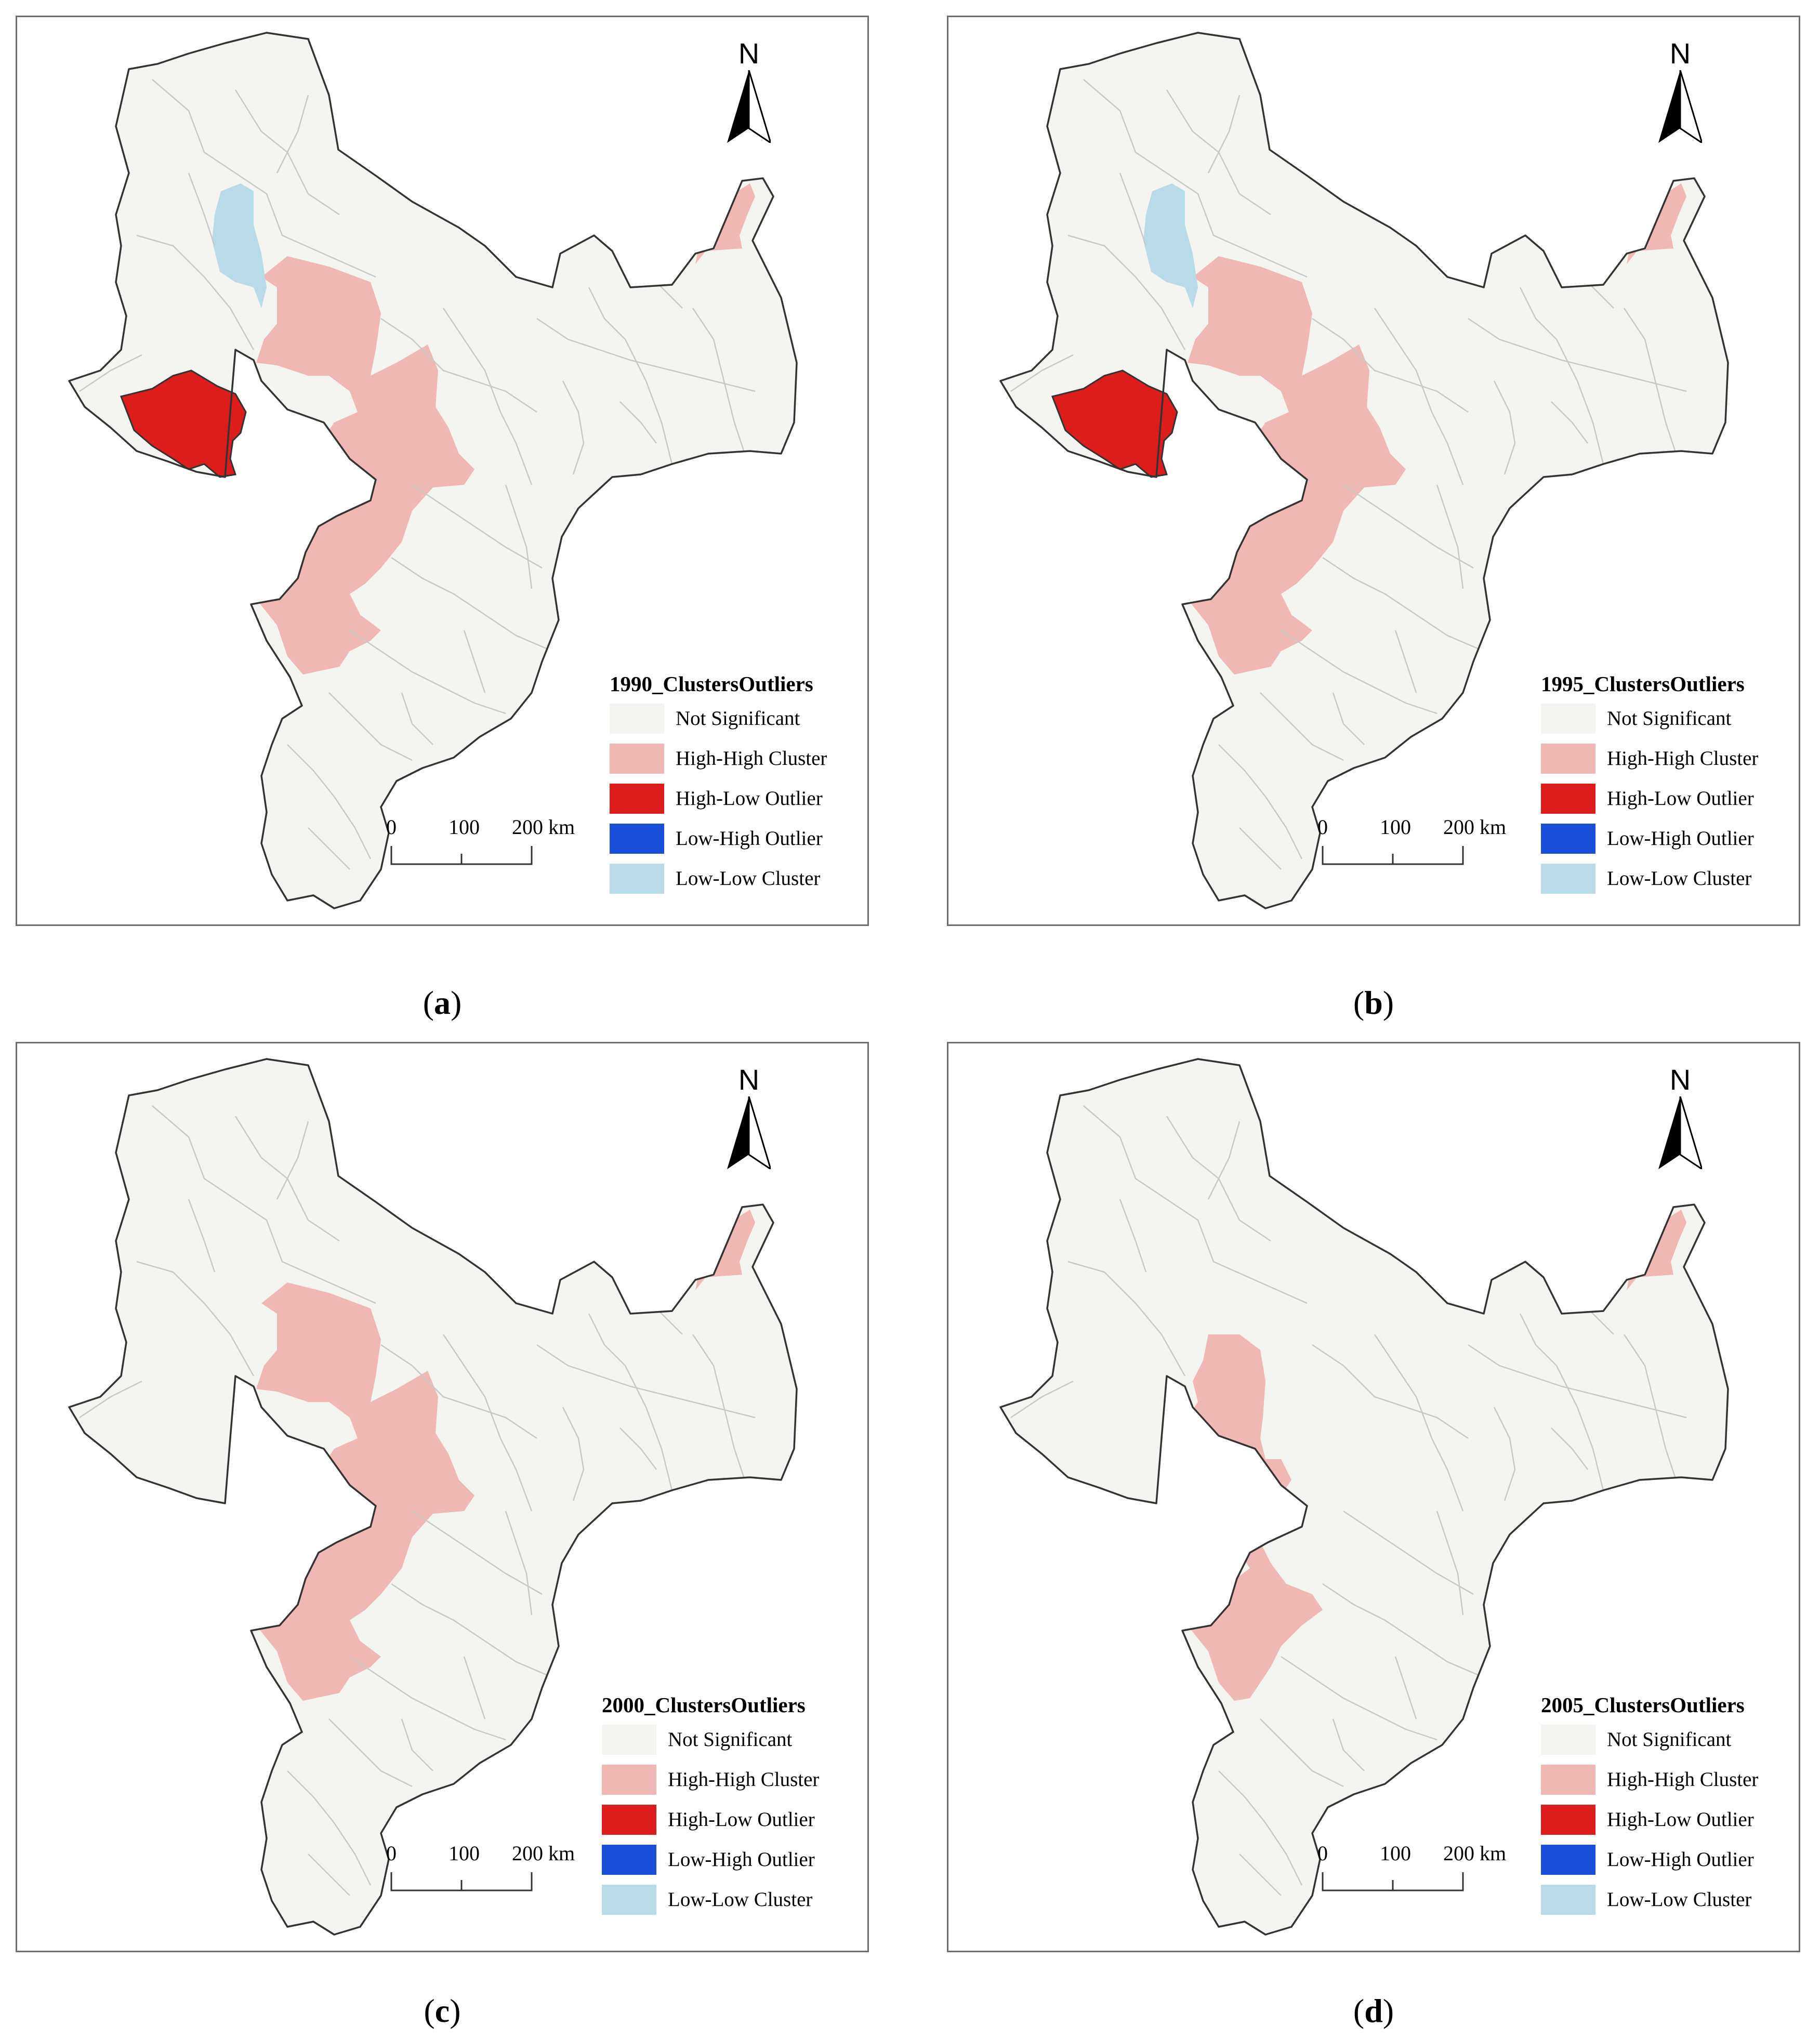  I want to click on region-low-low-north, so click(1170, 245).